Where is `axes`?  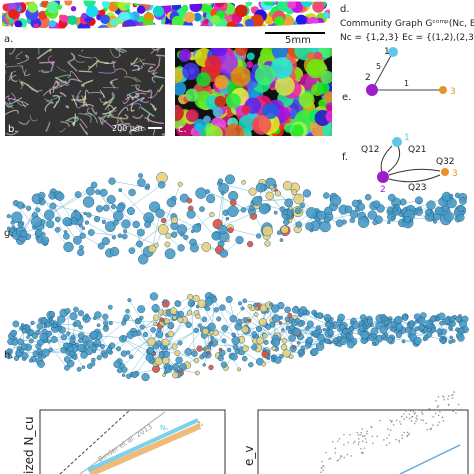
axes is located at coordinates (132, 441).